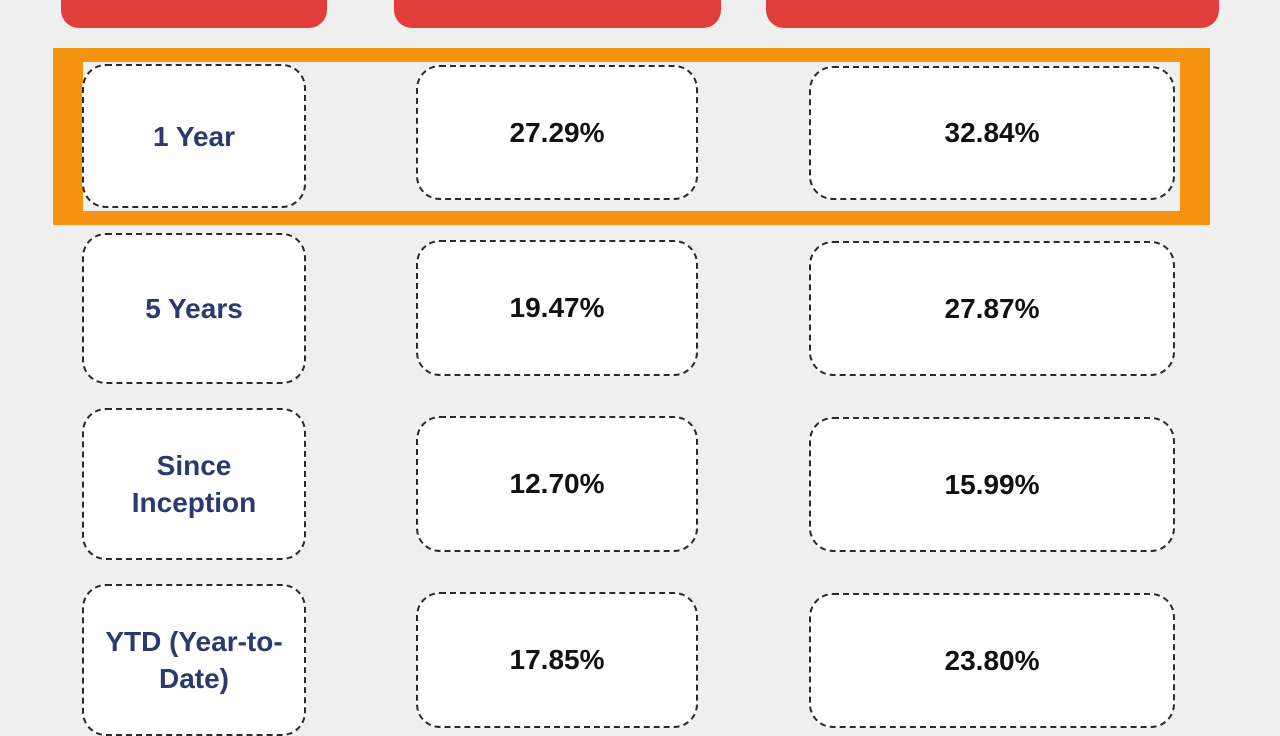 The image size is (1280, 736). I want to click on value-text: 27.87%, so click(992, 308).